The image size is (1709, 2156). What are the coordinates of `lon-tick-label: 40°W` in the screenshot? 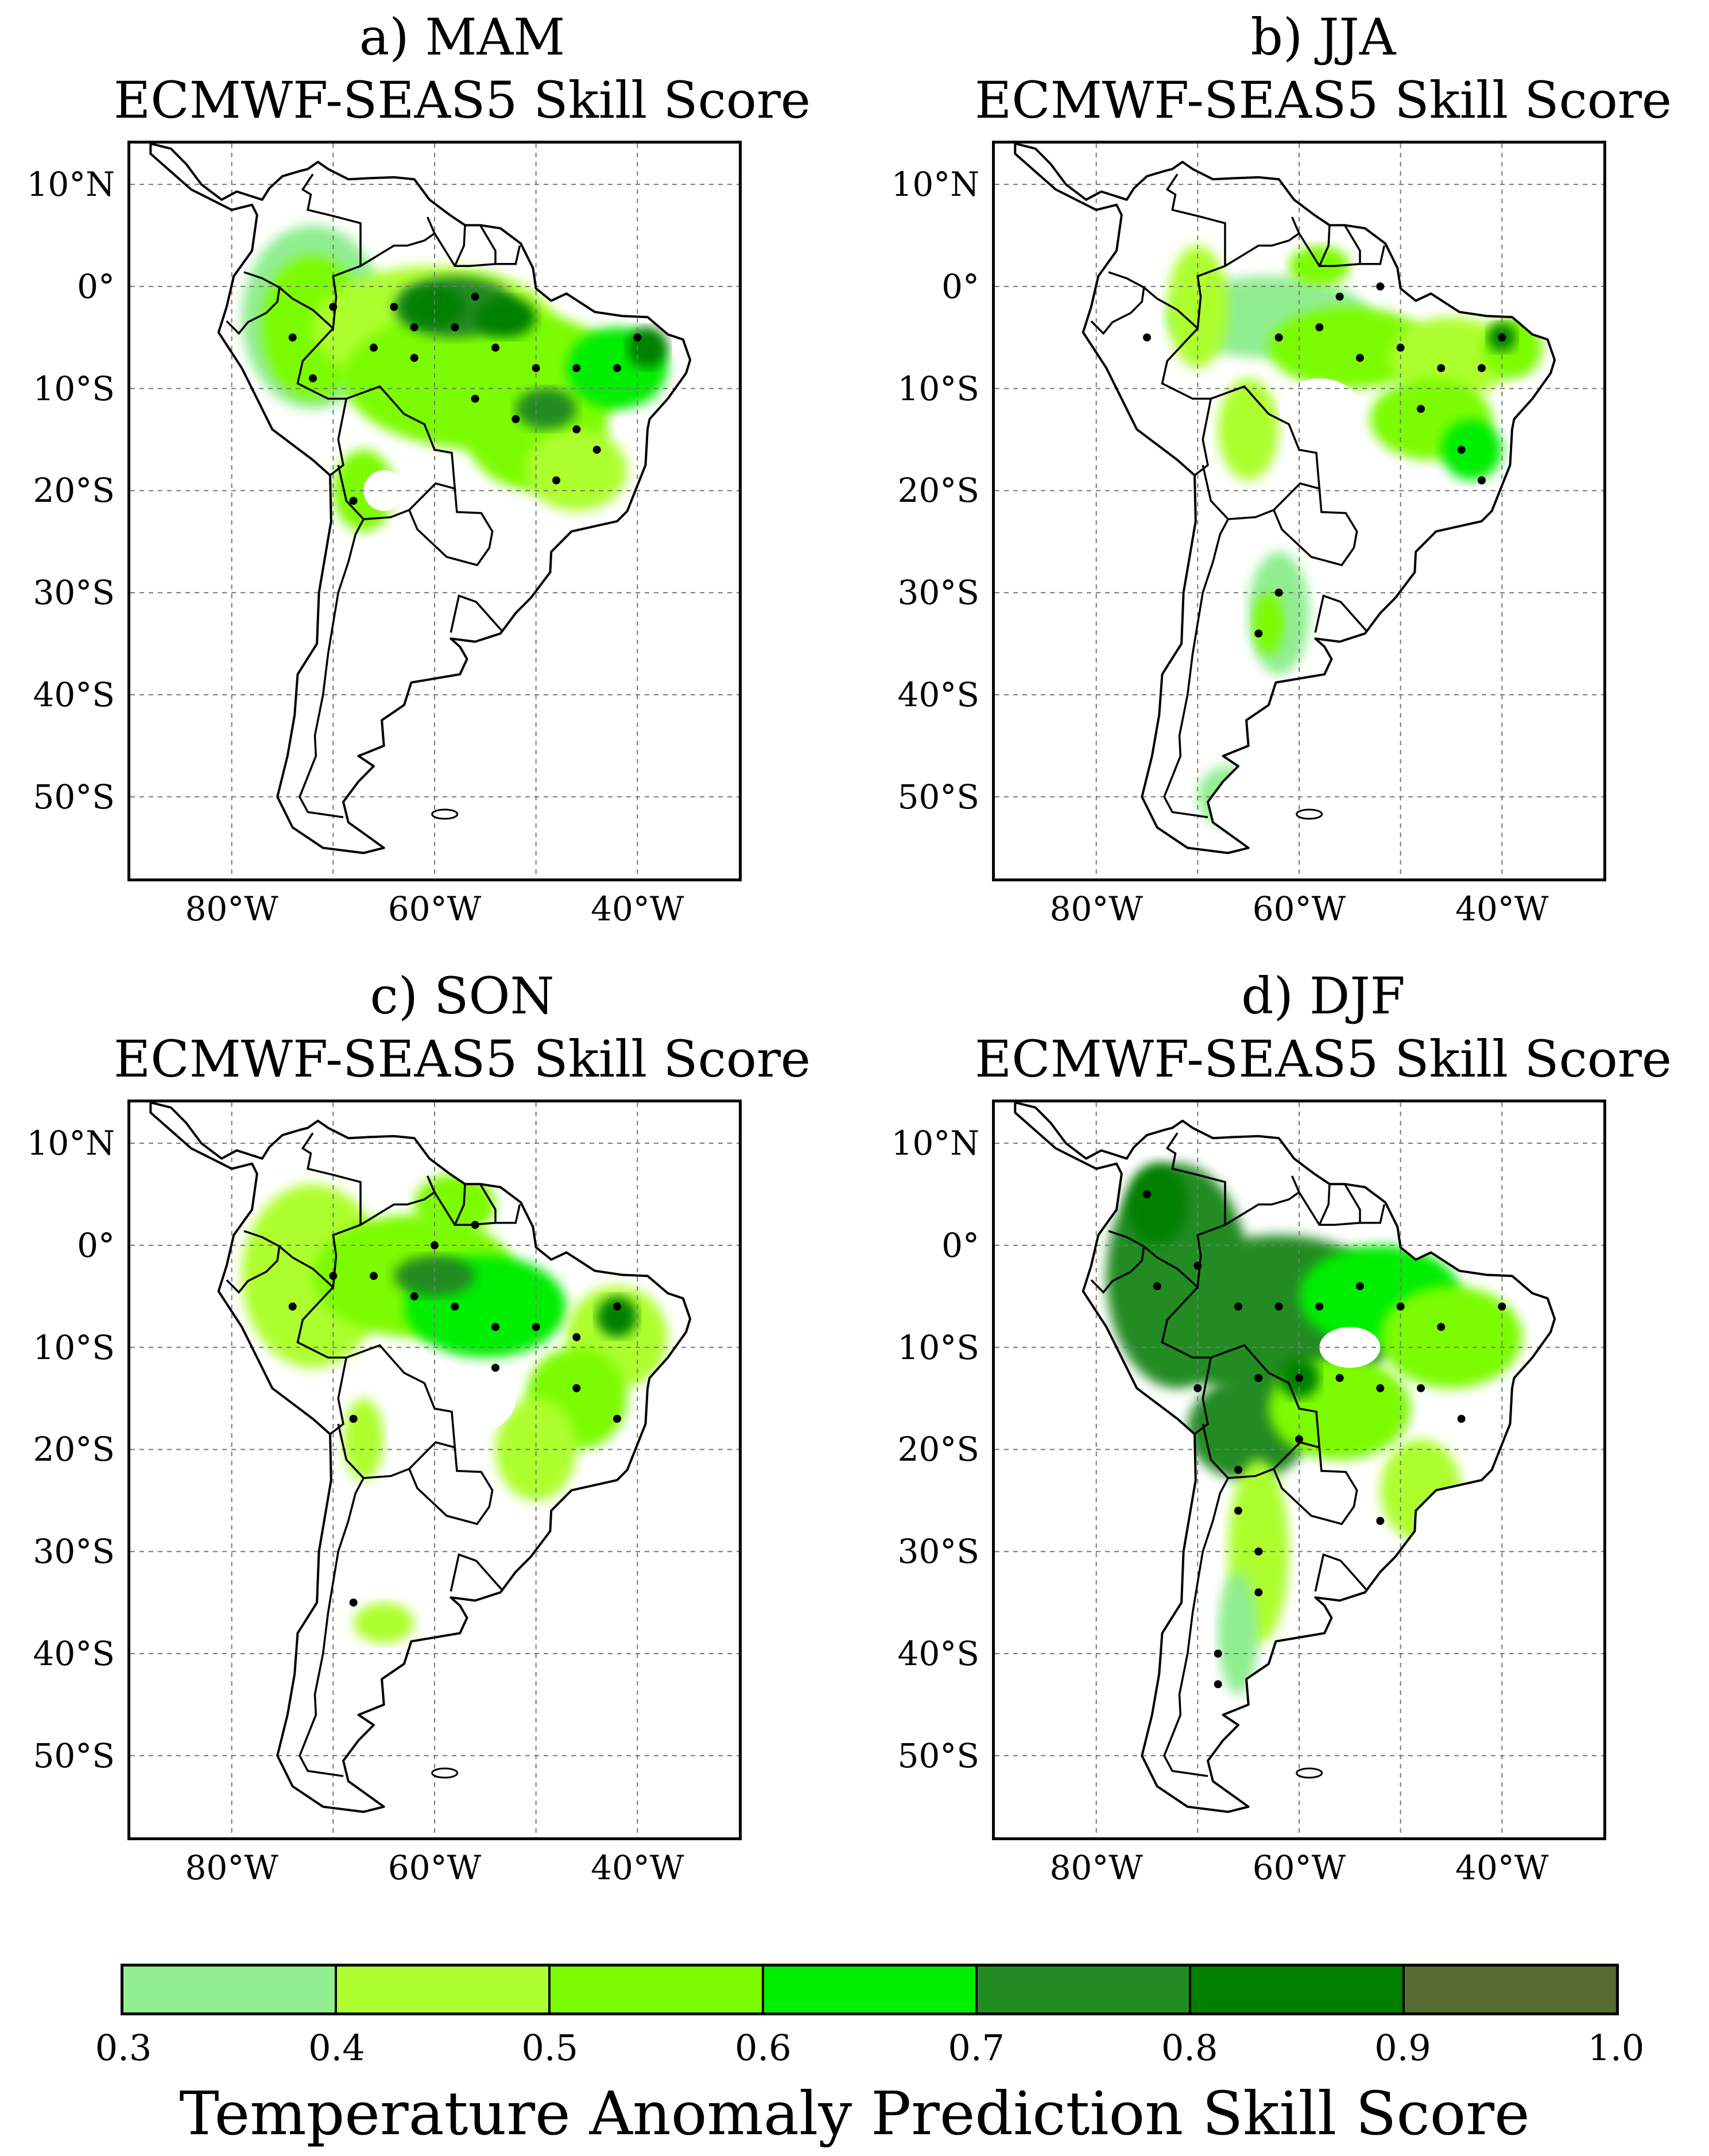 It's located at (637, 1867).